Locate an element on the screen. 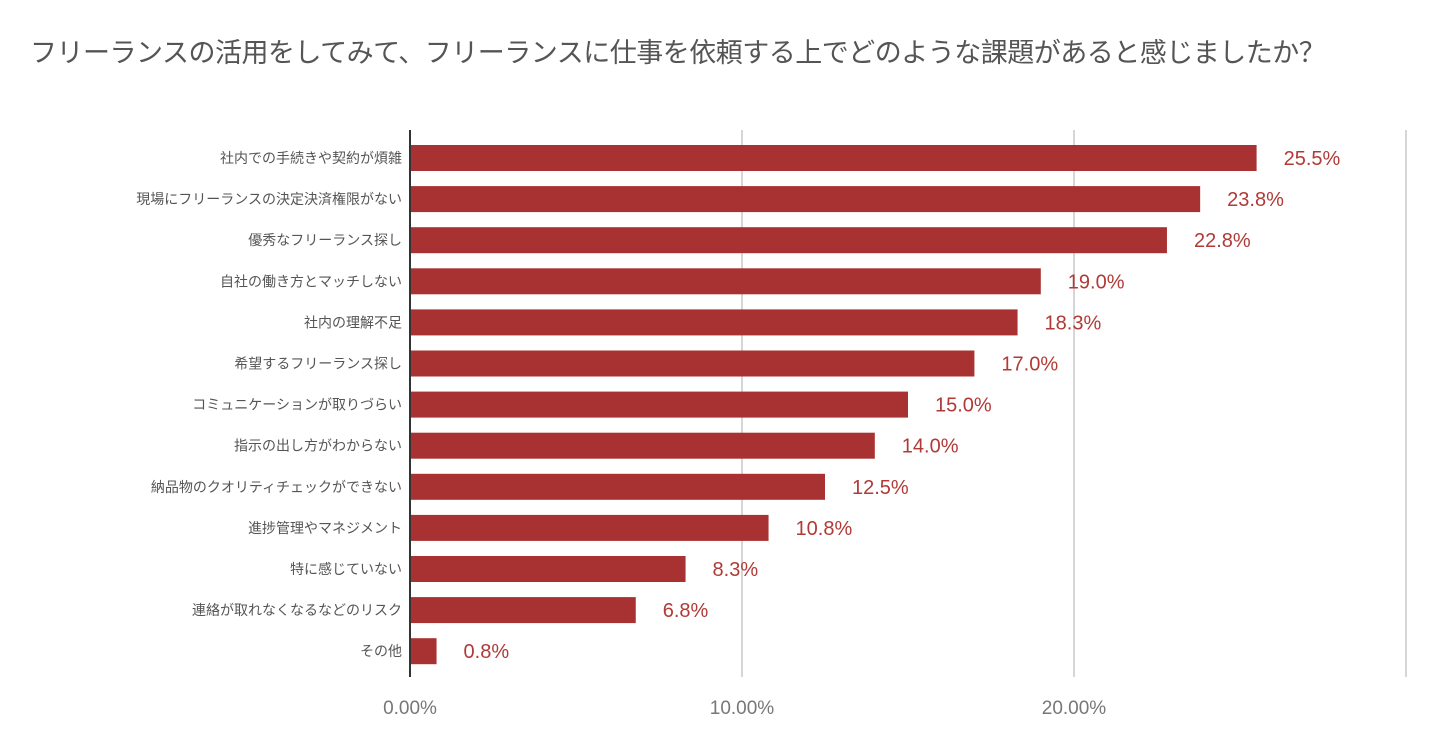  data-label: 23.8% is located at coordinates (1255, 200).